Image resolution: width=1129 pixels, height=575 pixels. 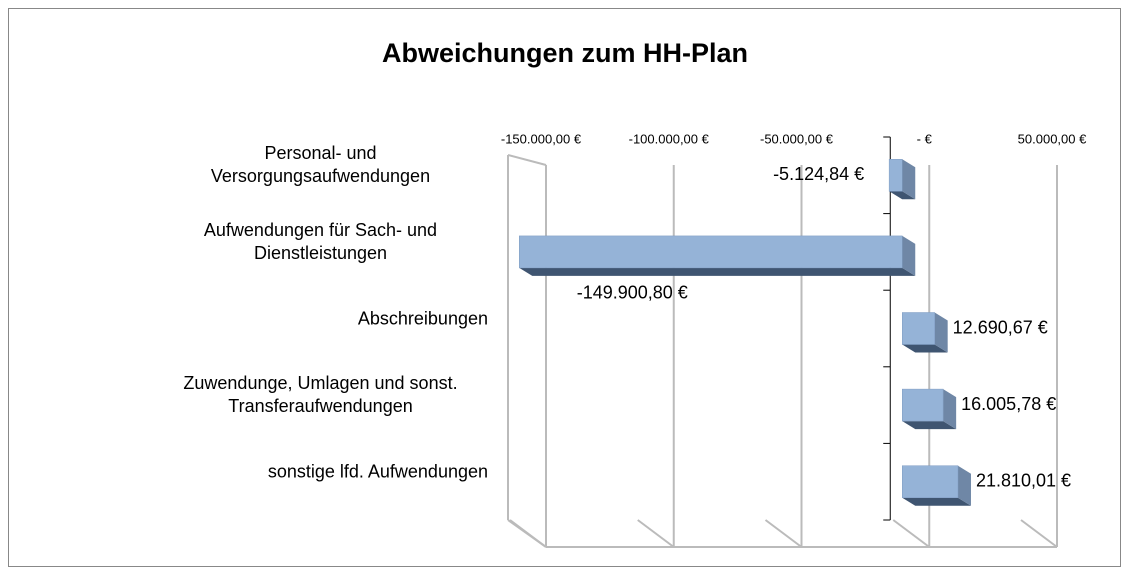 What do you see at coordinates (1000, 327) in the screenshot?
I see `data-label: 12.690,67 €` at bounding box center [1000, 327].